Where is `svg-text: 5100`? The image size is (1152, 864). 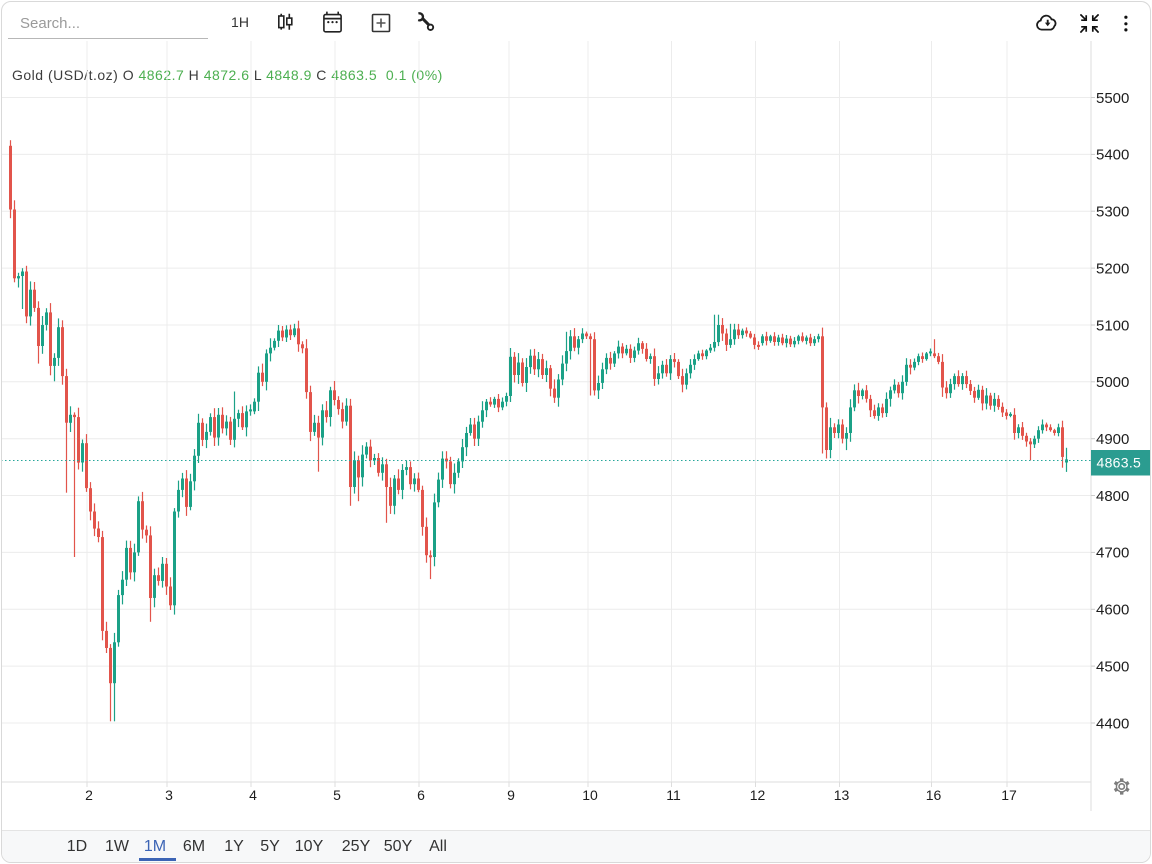 svg-text: 5100 is located at coordinates (1112, 325).